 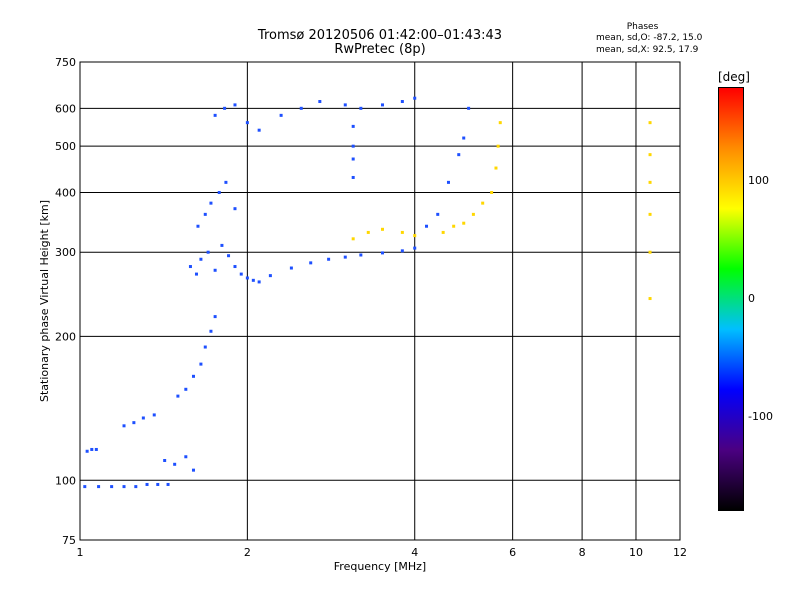 I want to click on x-tick-label: 10, so click(x=636, y=552).